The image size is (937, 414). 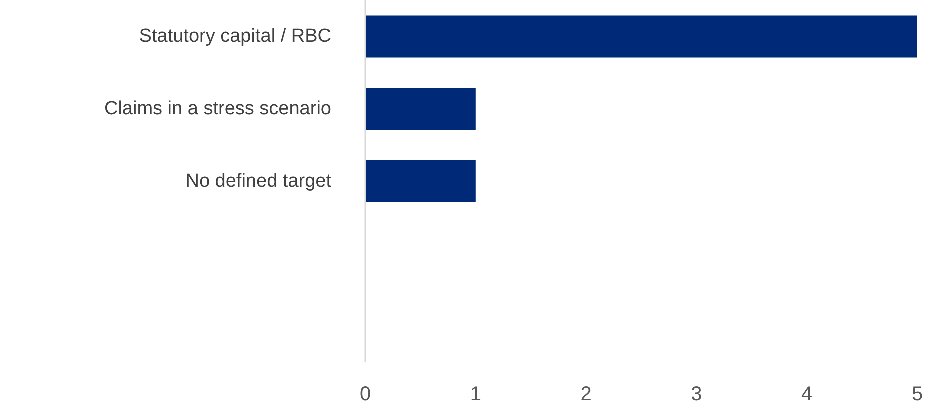 I want to click on x-tick-label: 1, so click(x=476, y=395).